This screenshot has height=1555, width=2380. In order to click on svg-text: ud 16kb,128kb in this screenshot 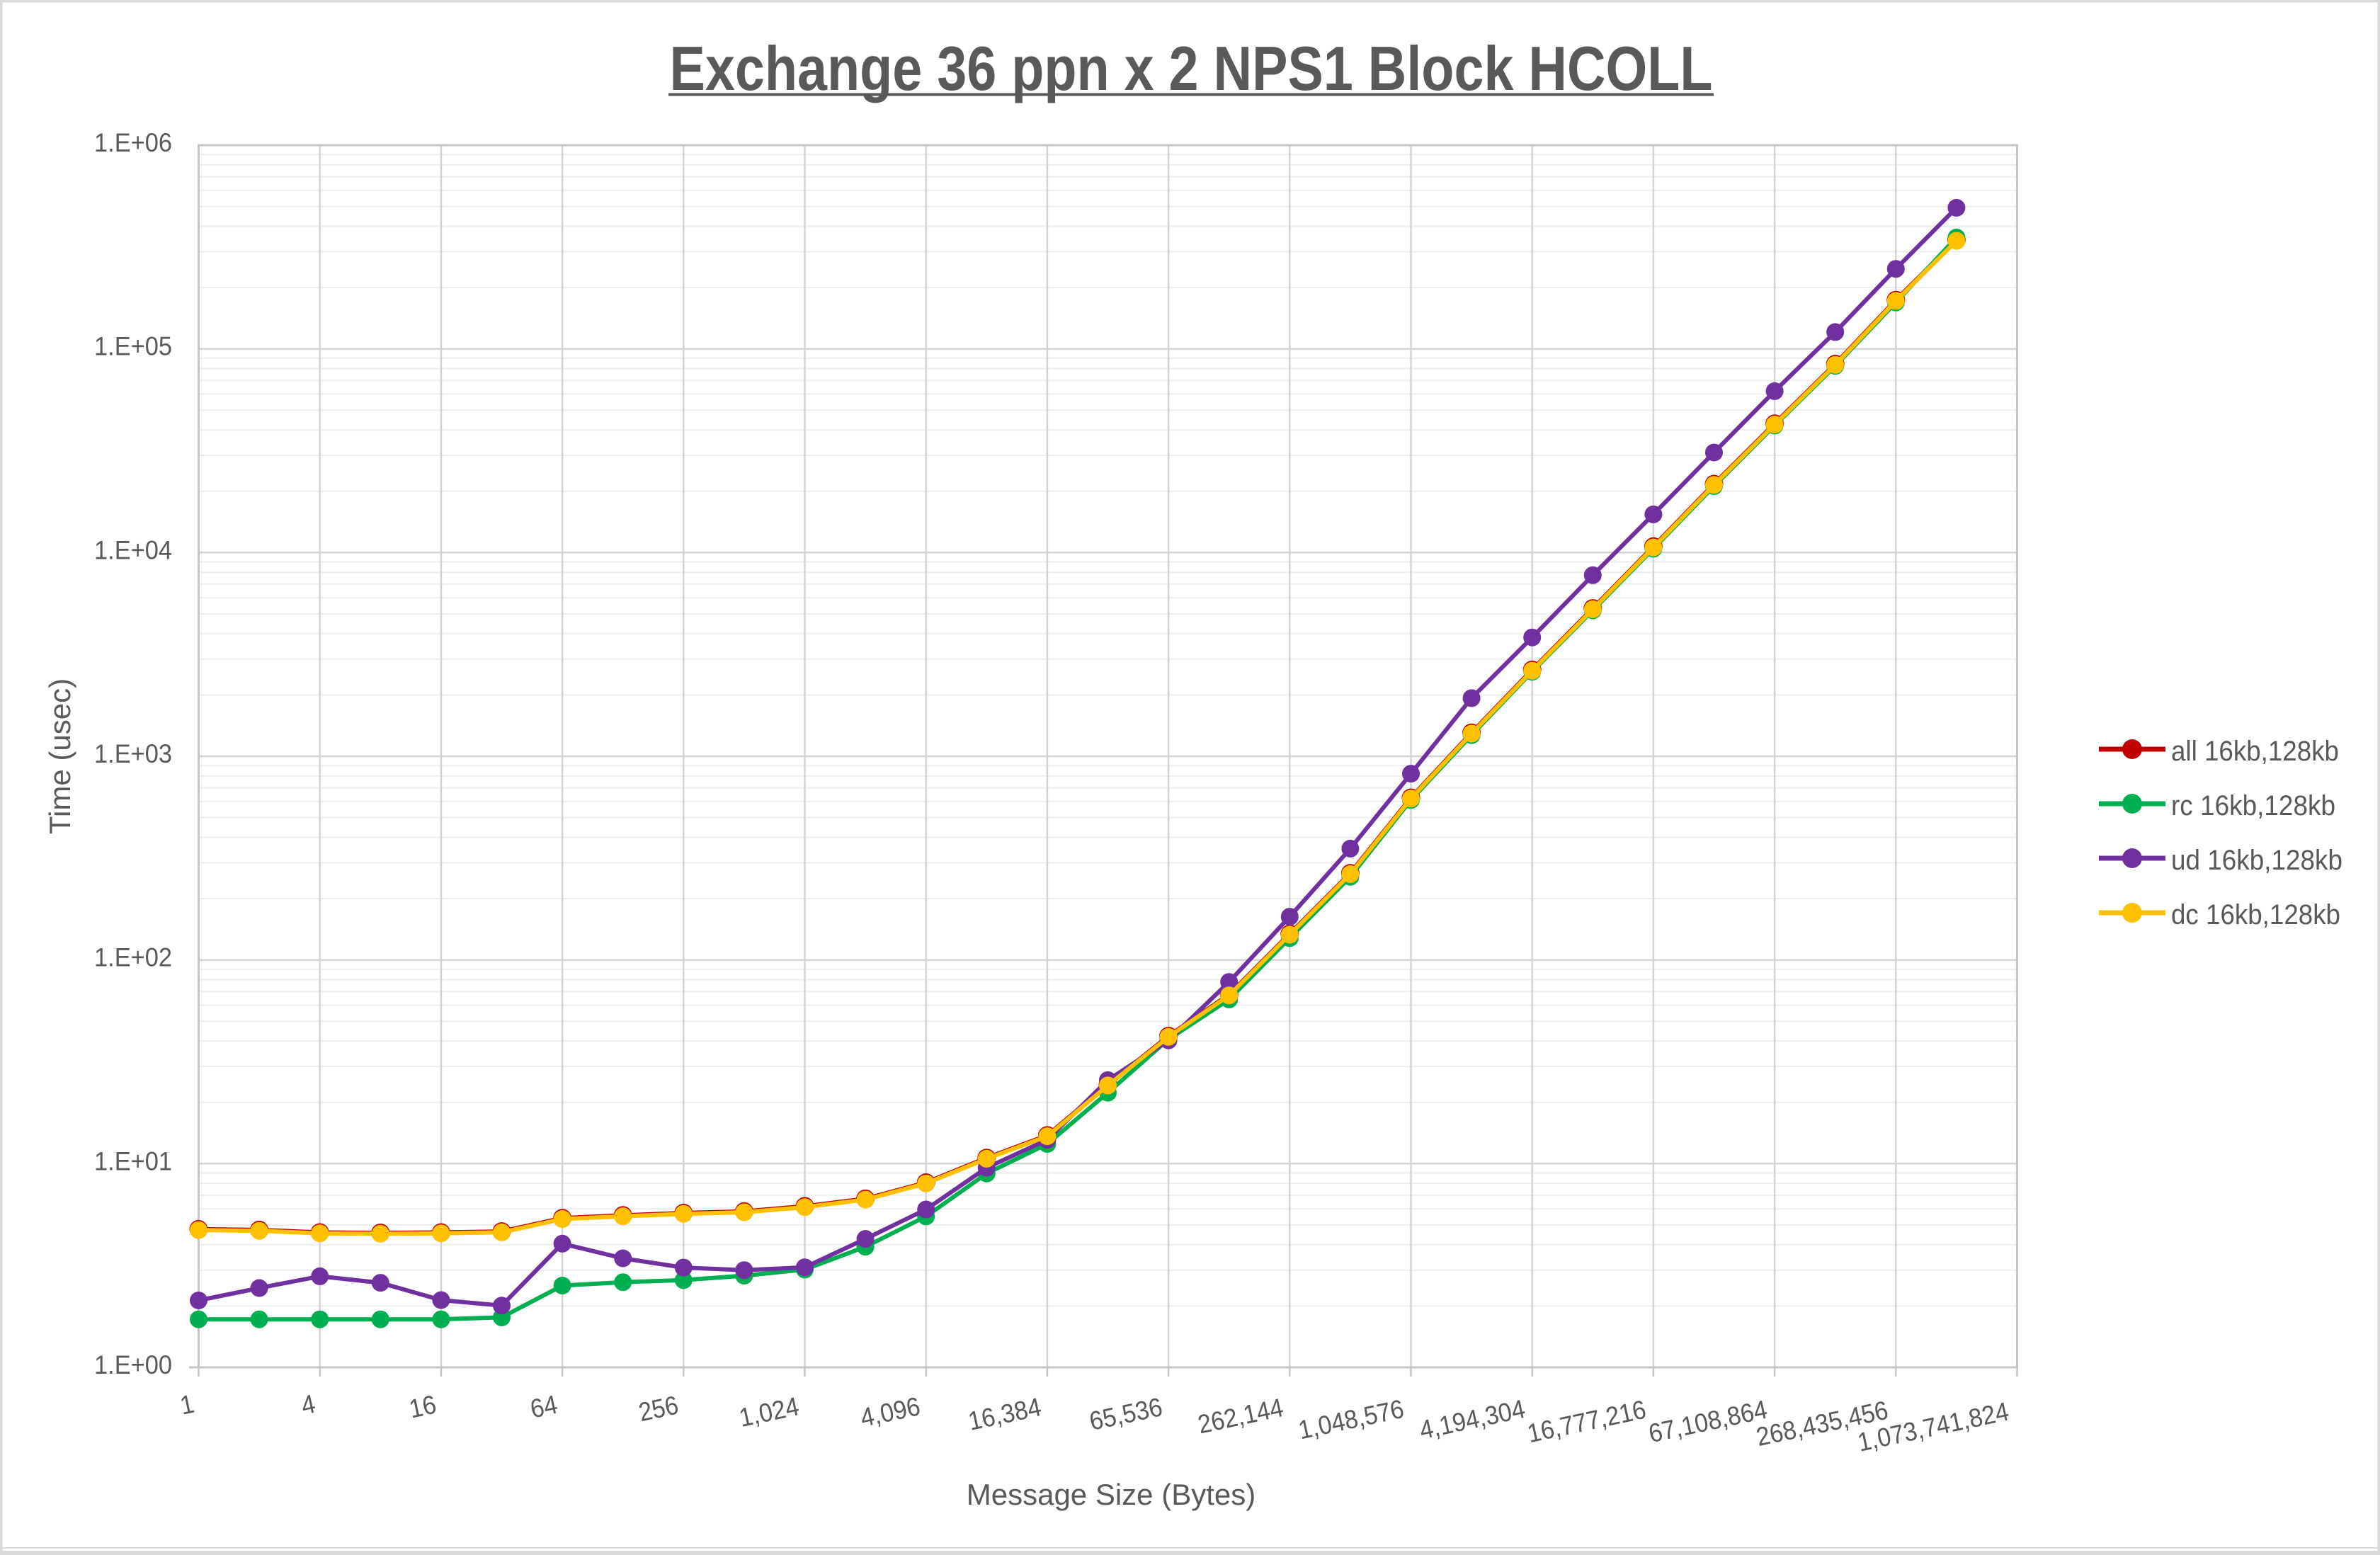, I will do `click(2256, 861)`.